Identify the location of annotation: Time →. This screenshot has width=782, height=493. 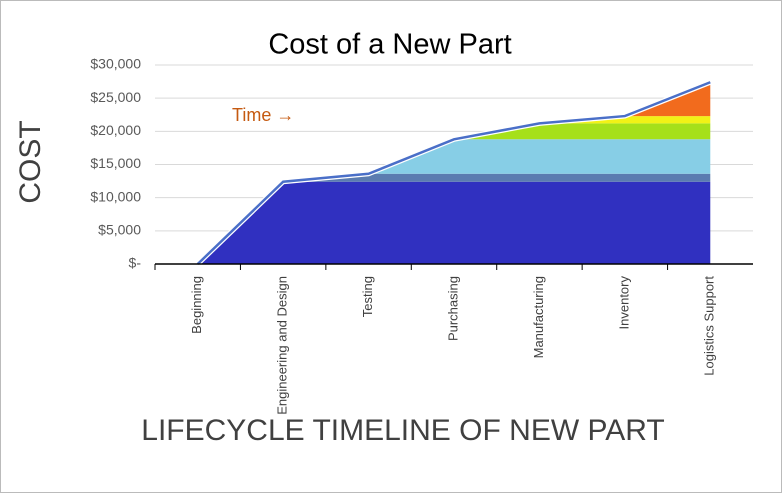
(263, 115).